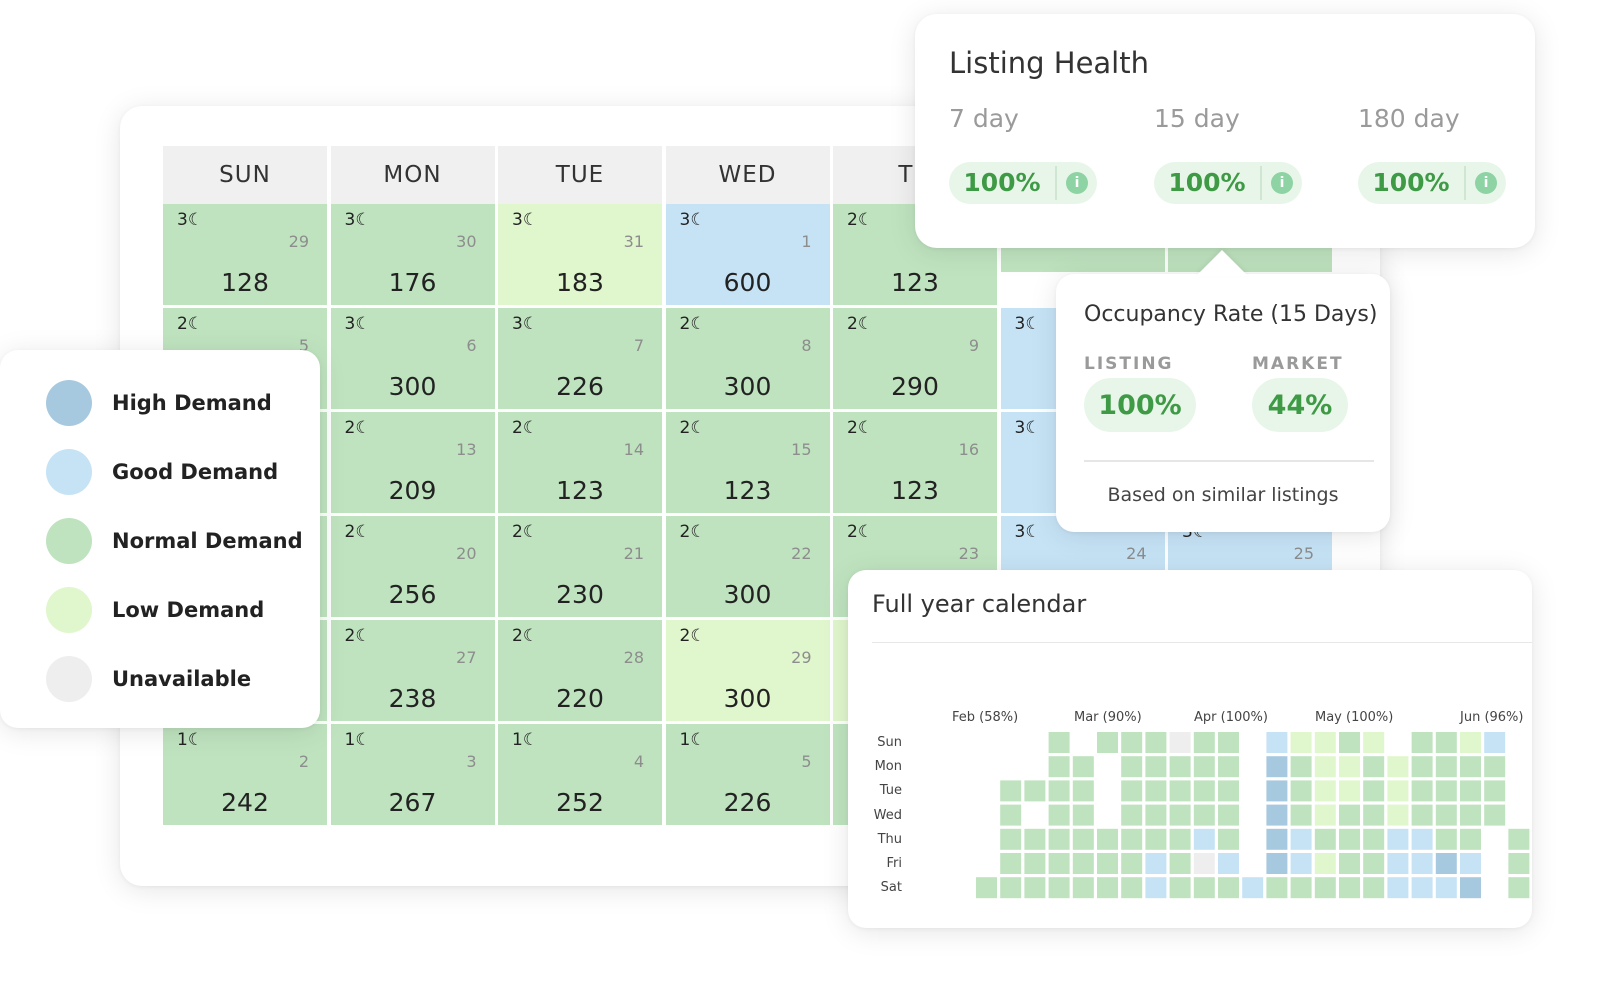 The width and height of the screenshot is (1600, 984). Describe the element at coordinates (413, 671) in the screenshot. I see `calendar-day-cell: 2☾ 27 238` at that location.